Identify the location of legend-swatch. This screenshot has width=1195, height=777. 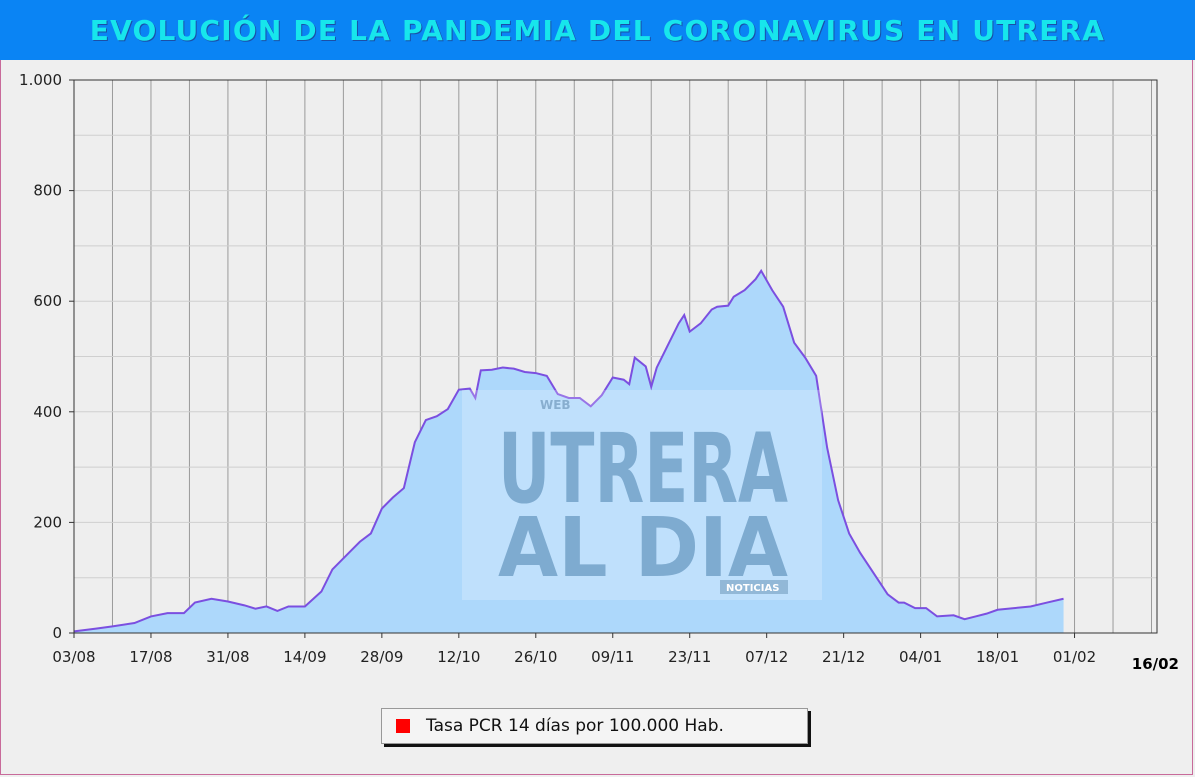
(403, 726).